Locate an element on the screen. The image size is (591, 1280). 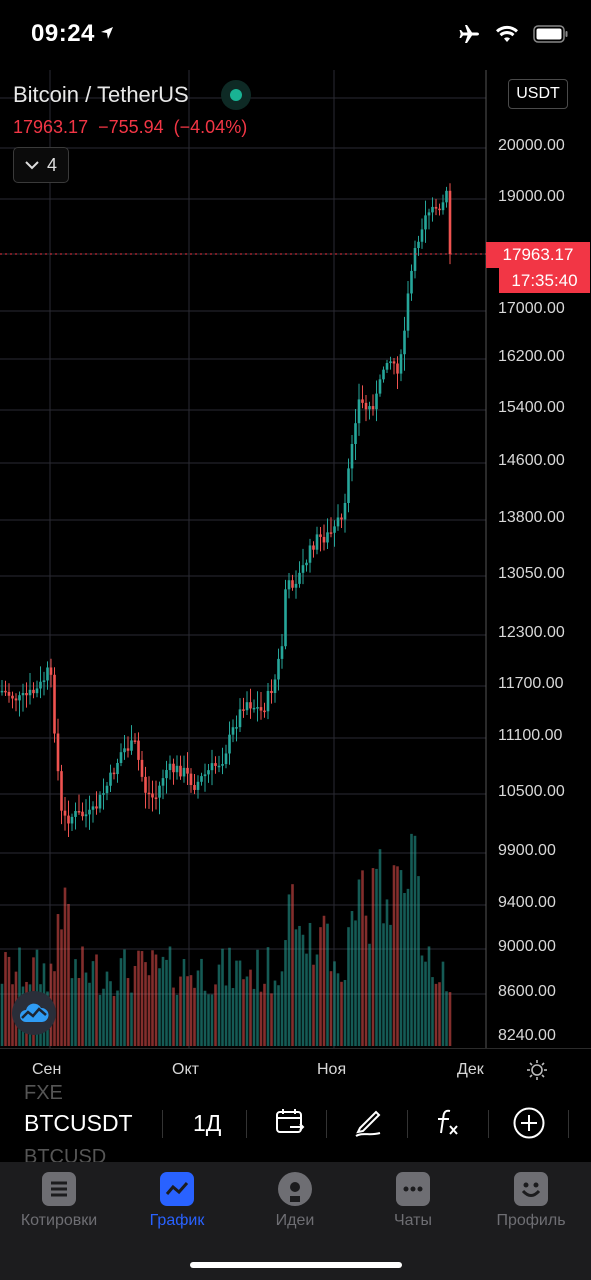
status-bar: 09:24 is located at coordinates (295, 35).